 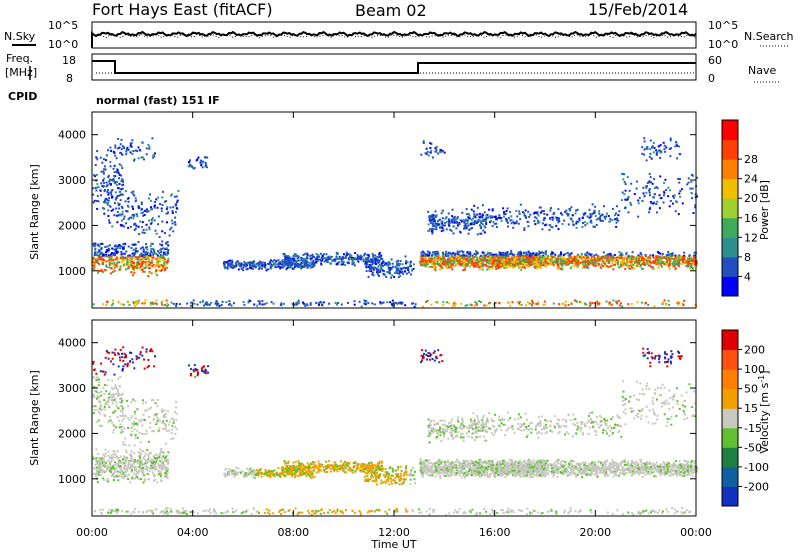 I want to click on colorbar-segment, so click(x=730, y=208).